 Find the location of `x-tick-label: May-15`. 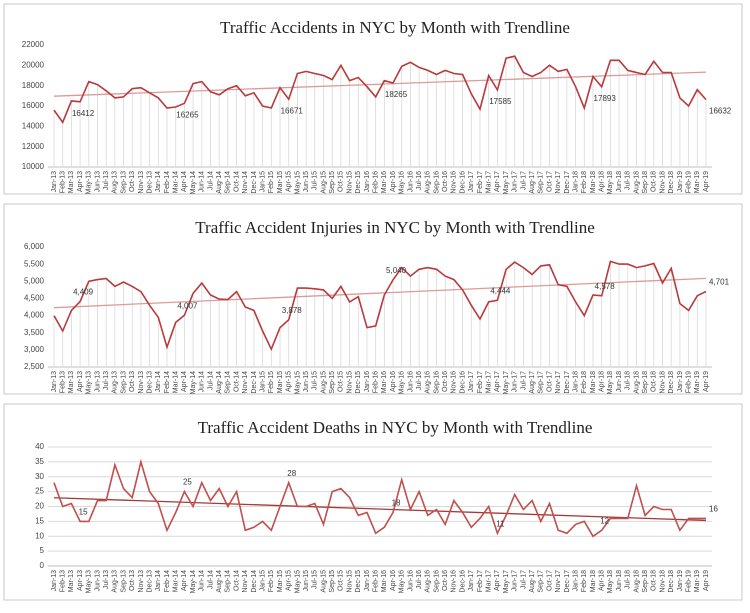

x-tick-label: May-15 is located at coordinates (297, 382).